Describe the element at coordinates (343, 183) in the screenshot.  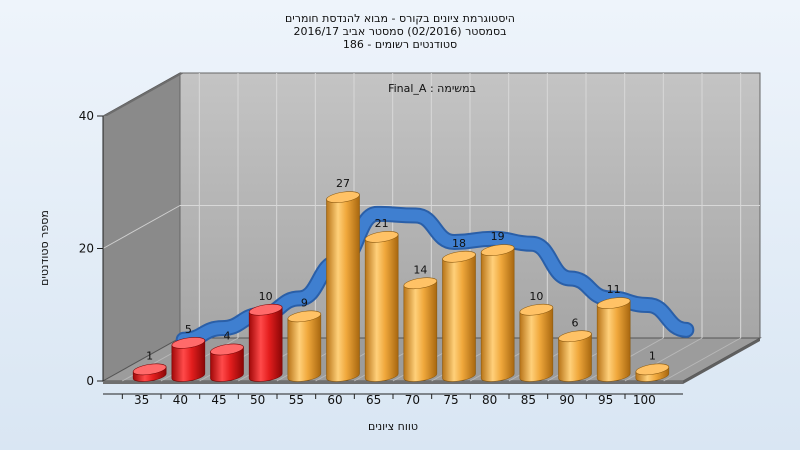
I see `bar-value-label: 27` at that location.